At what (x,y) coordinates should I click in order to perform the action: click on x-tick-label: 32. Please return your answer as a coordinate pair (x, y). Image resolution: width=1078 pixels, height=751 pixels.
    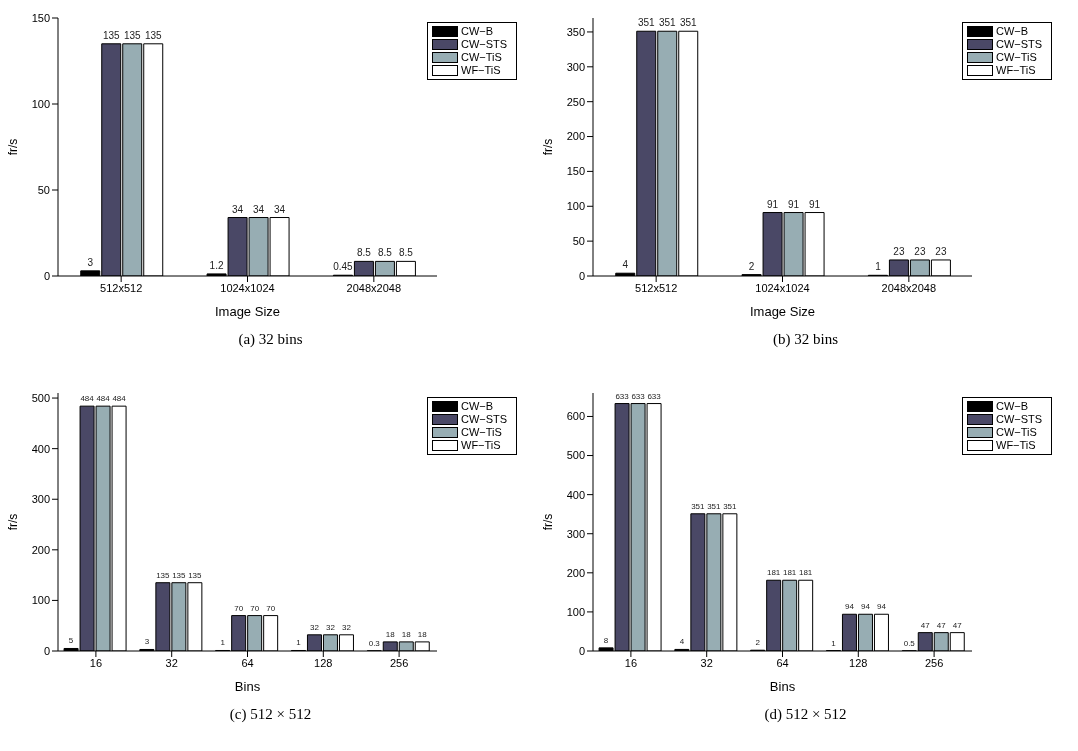
    Looking at the image, I should click on (171, 662).